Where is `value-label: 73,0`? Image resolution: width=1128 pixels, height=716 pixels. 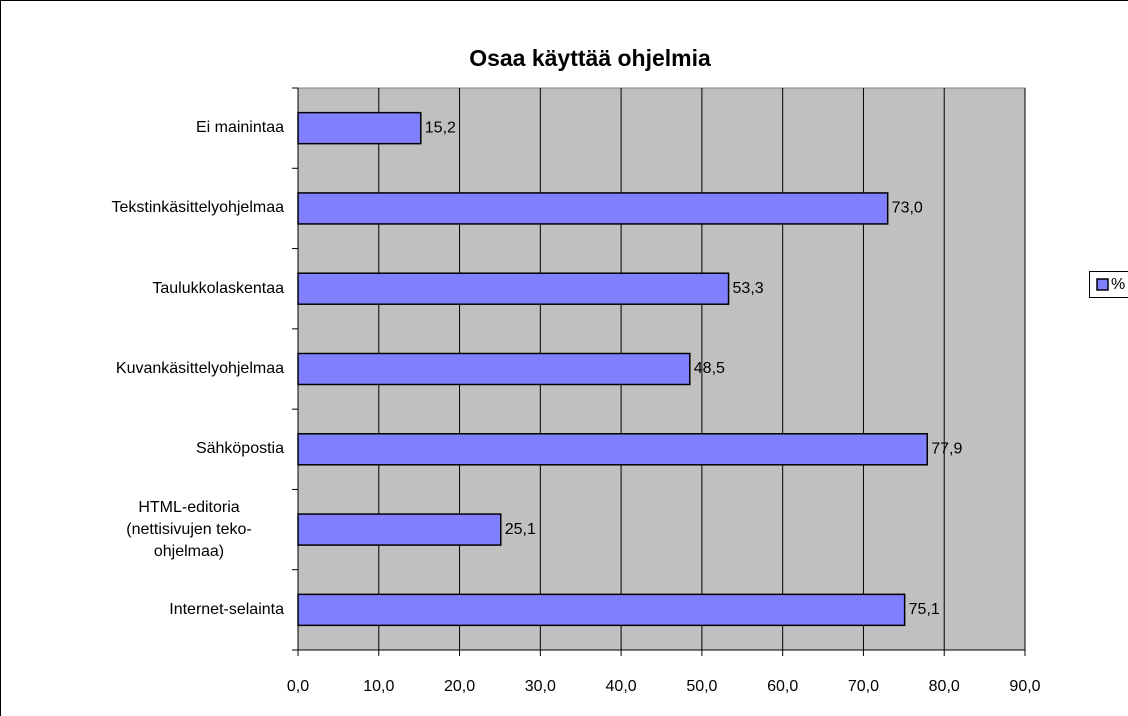 value-label: 73,0 is located at coordinates (907, 208).